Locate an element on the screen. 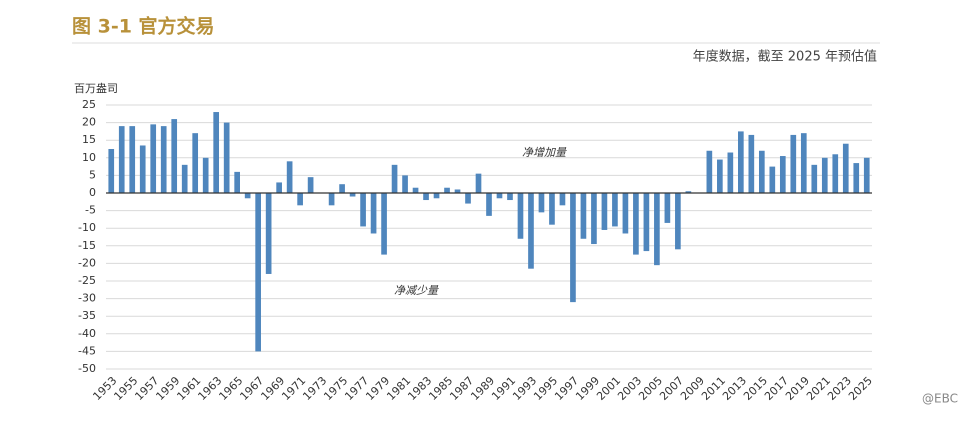  y-tick-label: -40 is located at coordinates (87, 333).